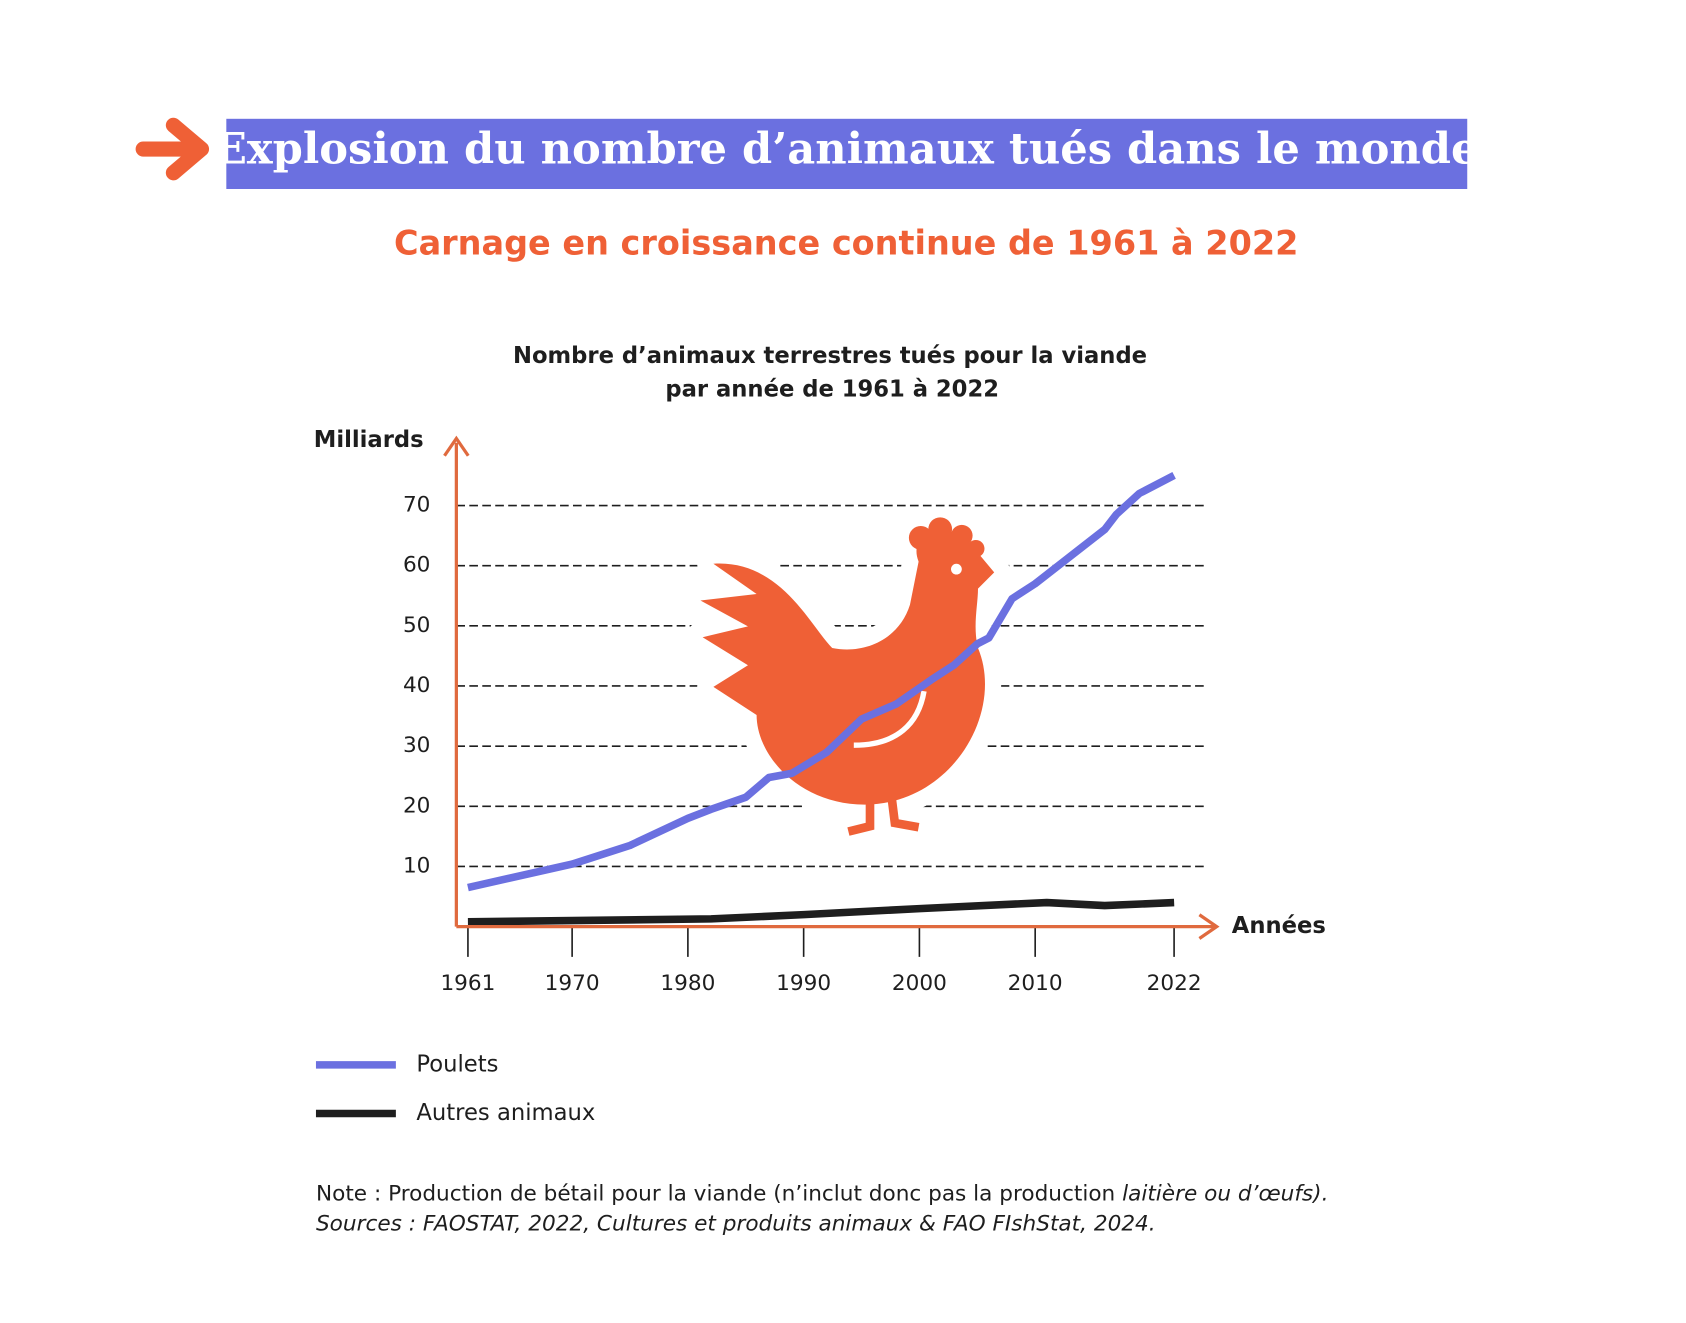 Image resolution: width=1686 pixels, height=1323 pixels. I want to click on legend: Poulets Autres animaux, so click(455, 1088).